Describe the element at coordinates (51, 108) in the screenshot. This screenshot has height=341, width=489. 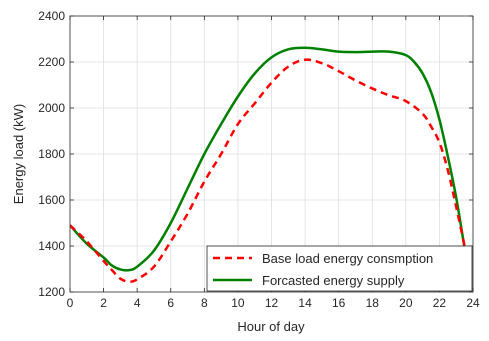
I see `y-tick-label: 2000` at that location.